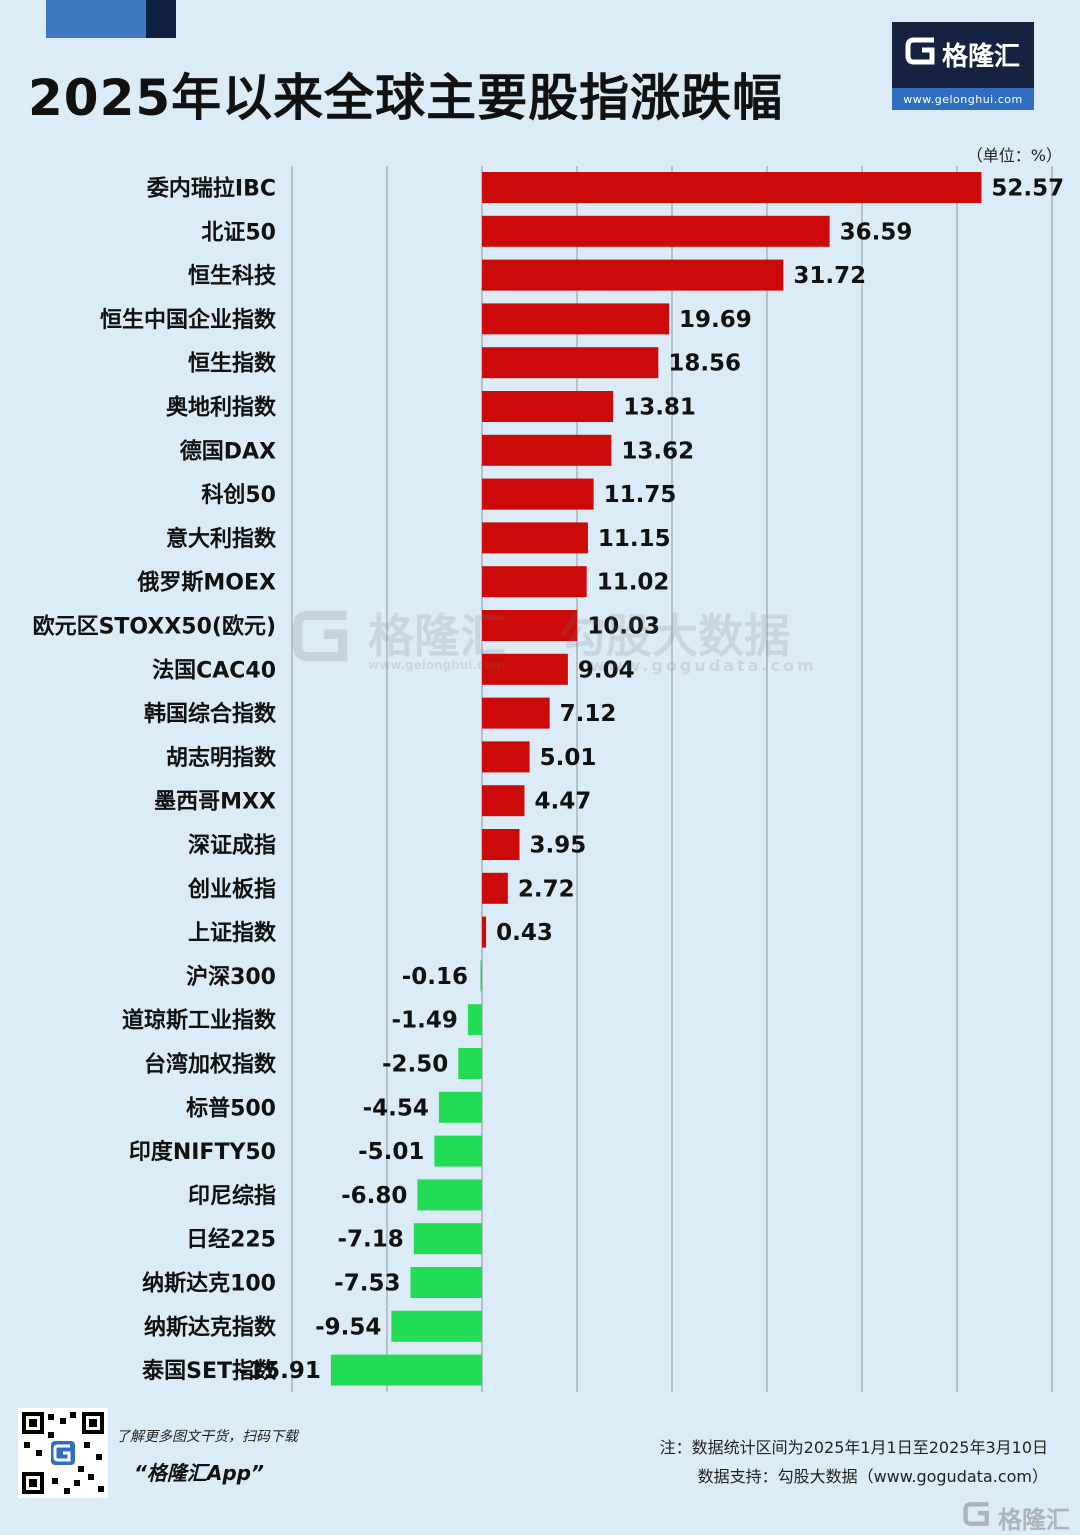  I want to click on value-label: -1.49, so click(425, 1021).